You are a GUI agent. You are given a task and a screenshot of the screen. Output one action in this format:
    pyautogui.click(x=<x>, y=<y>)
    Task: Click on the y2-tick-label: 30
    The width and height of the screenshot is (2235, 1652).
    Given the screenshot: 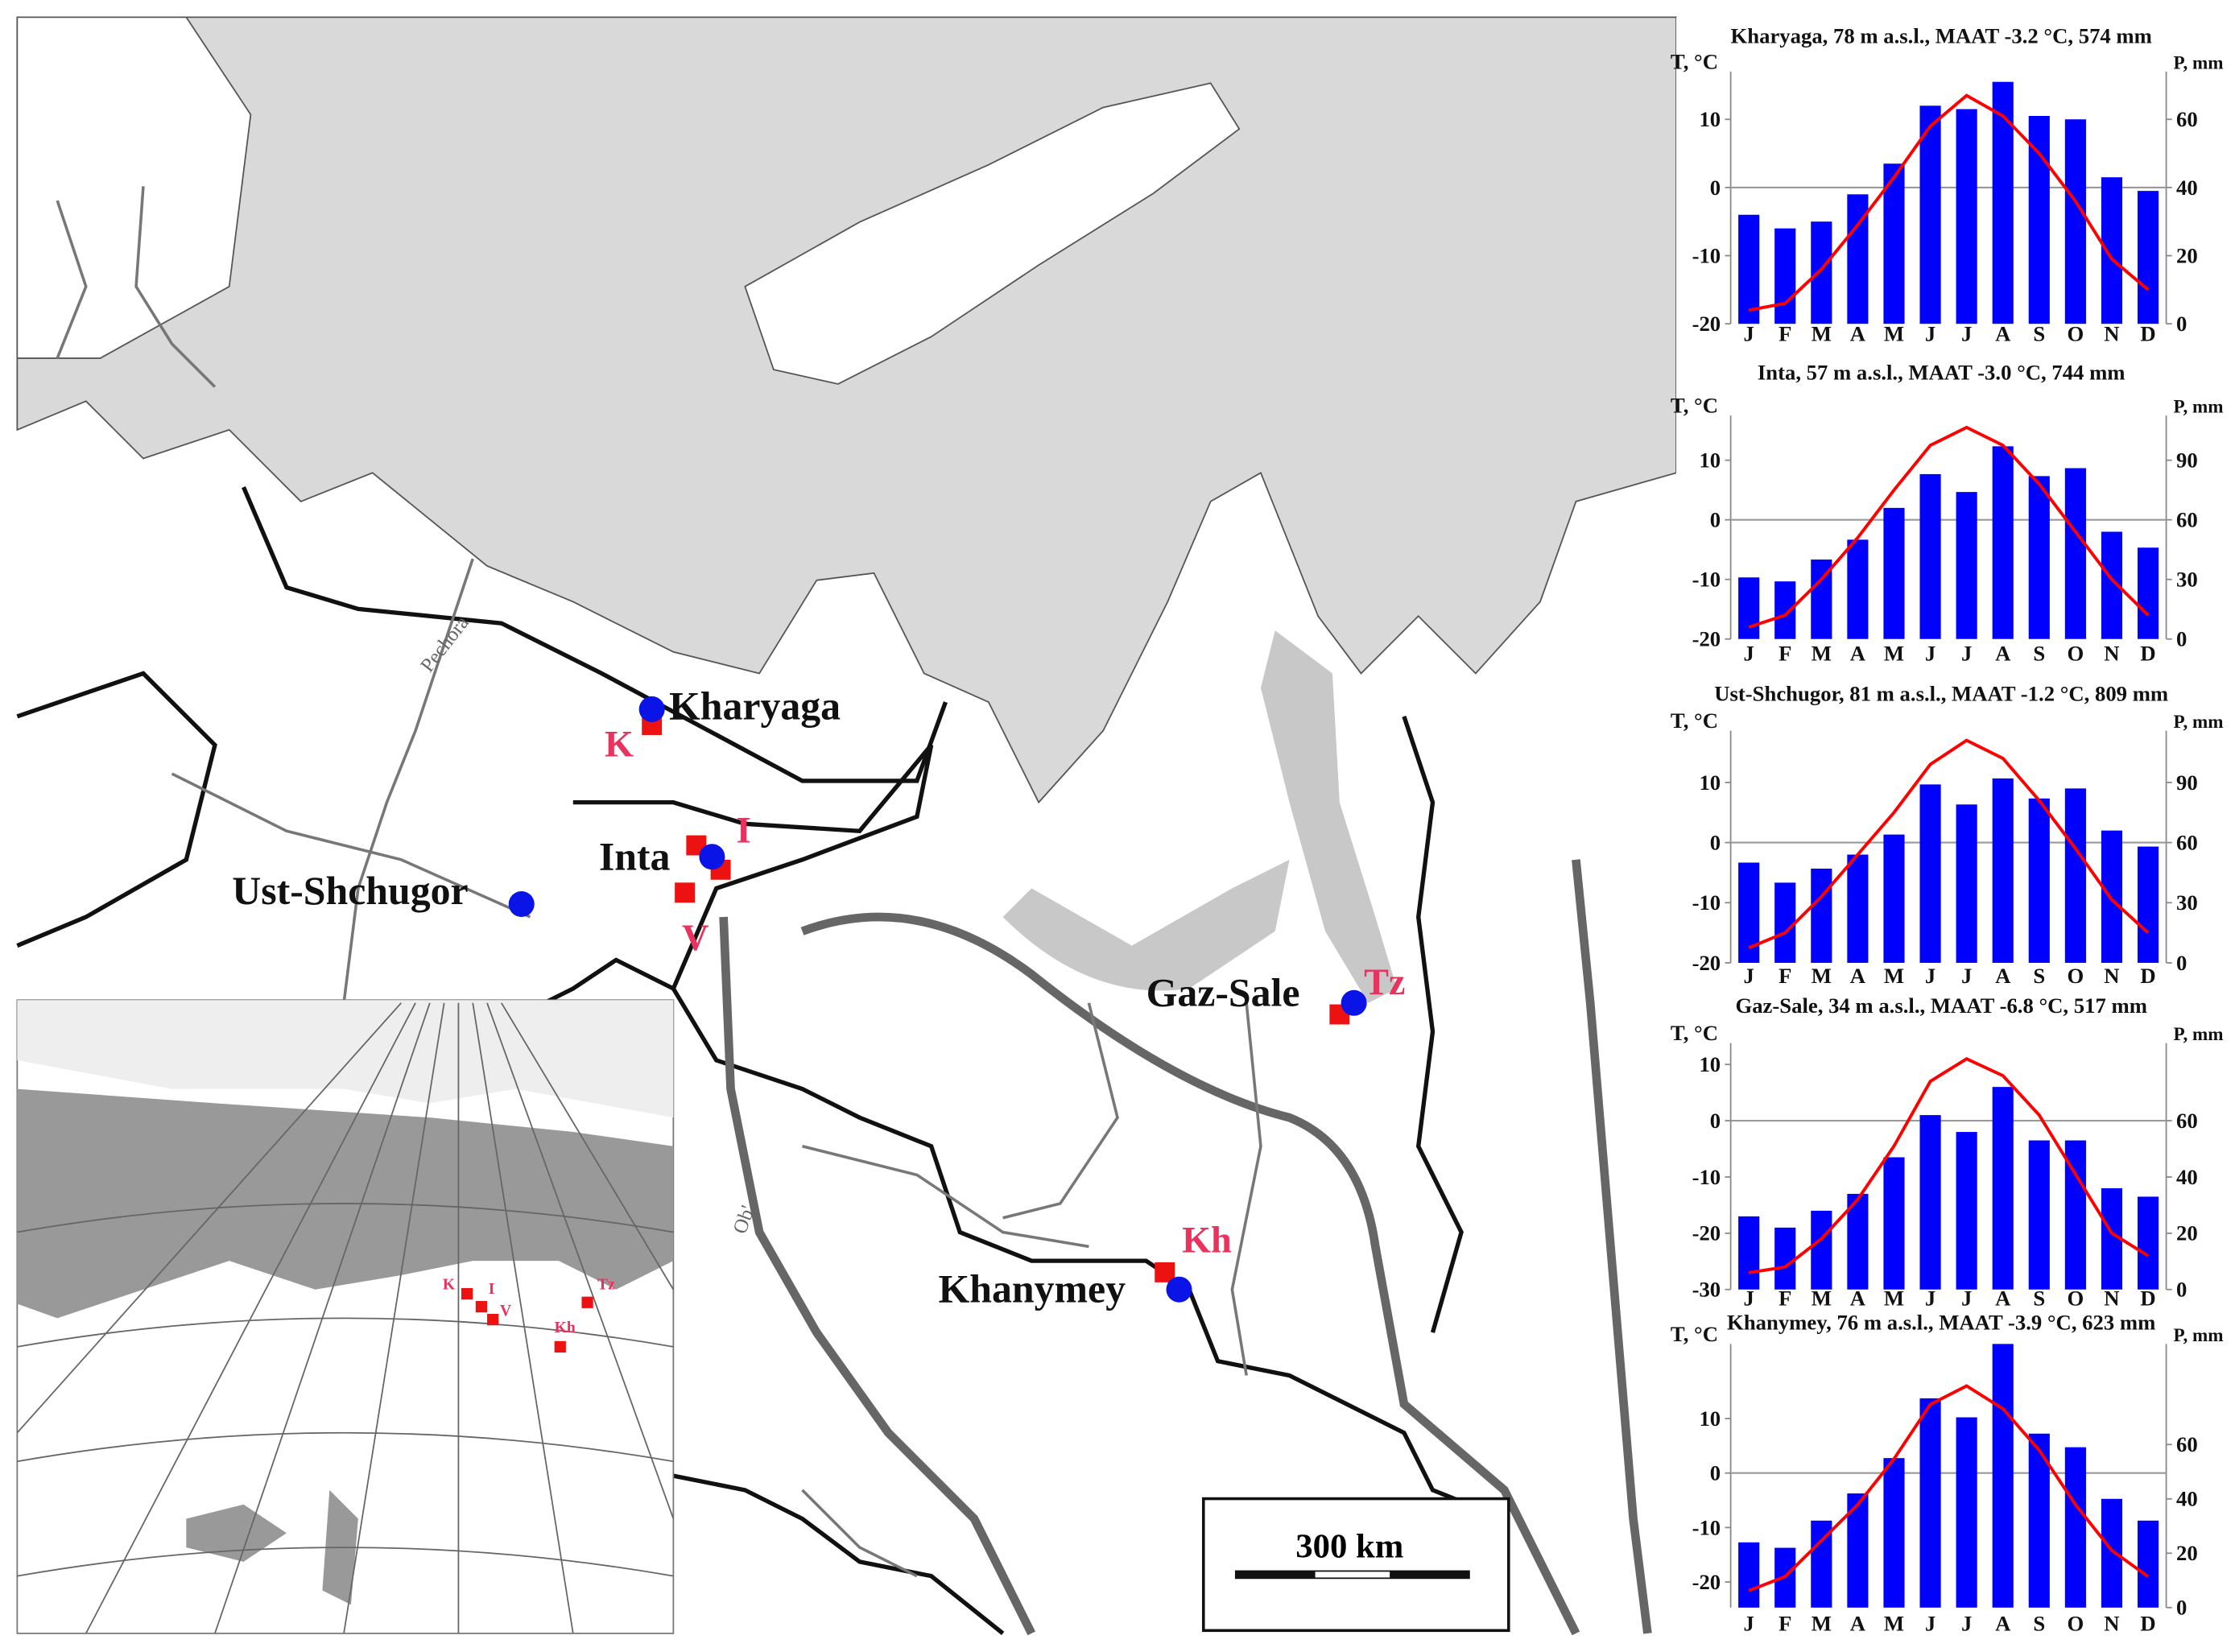 What is the action you would take?
    pyautogui.click(x=2187, y=580)
    